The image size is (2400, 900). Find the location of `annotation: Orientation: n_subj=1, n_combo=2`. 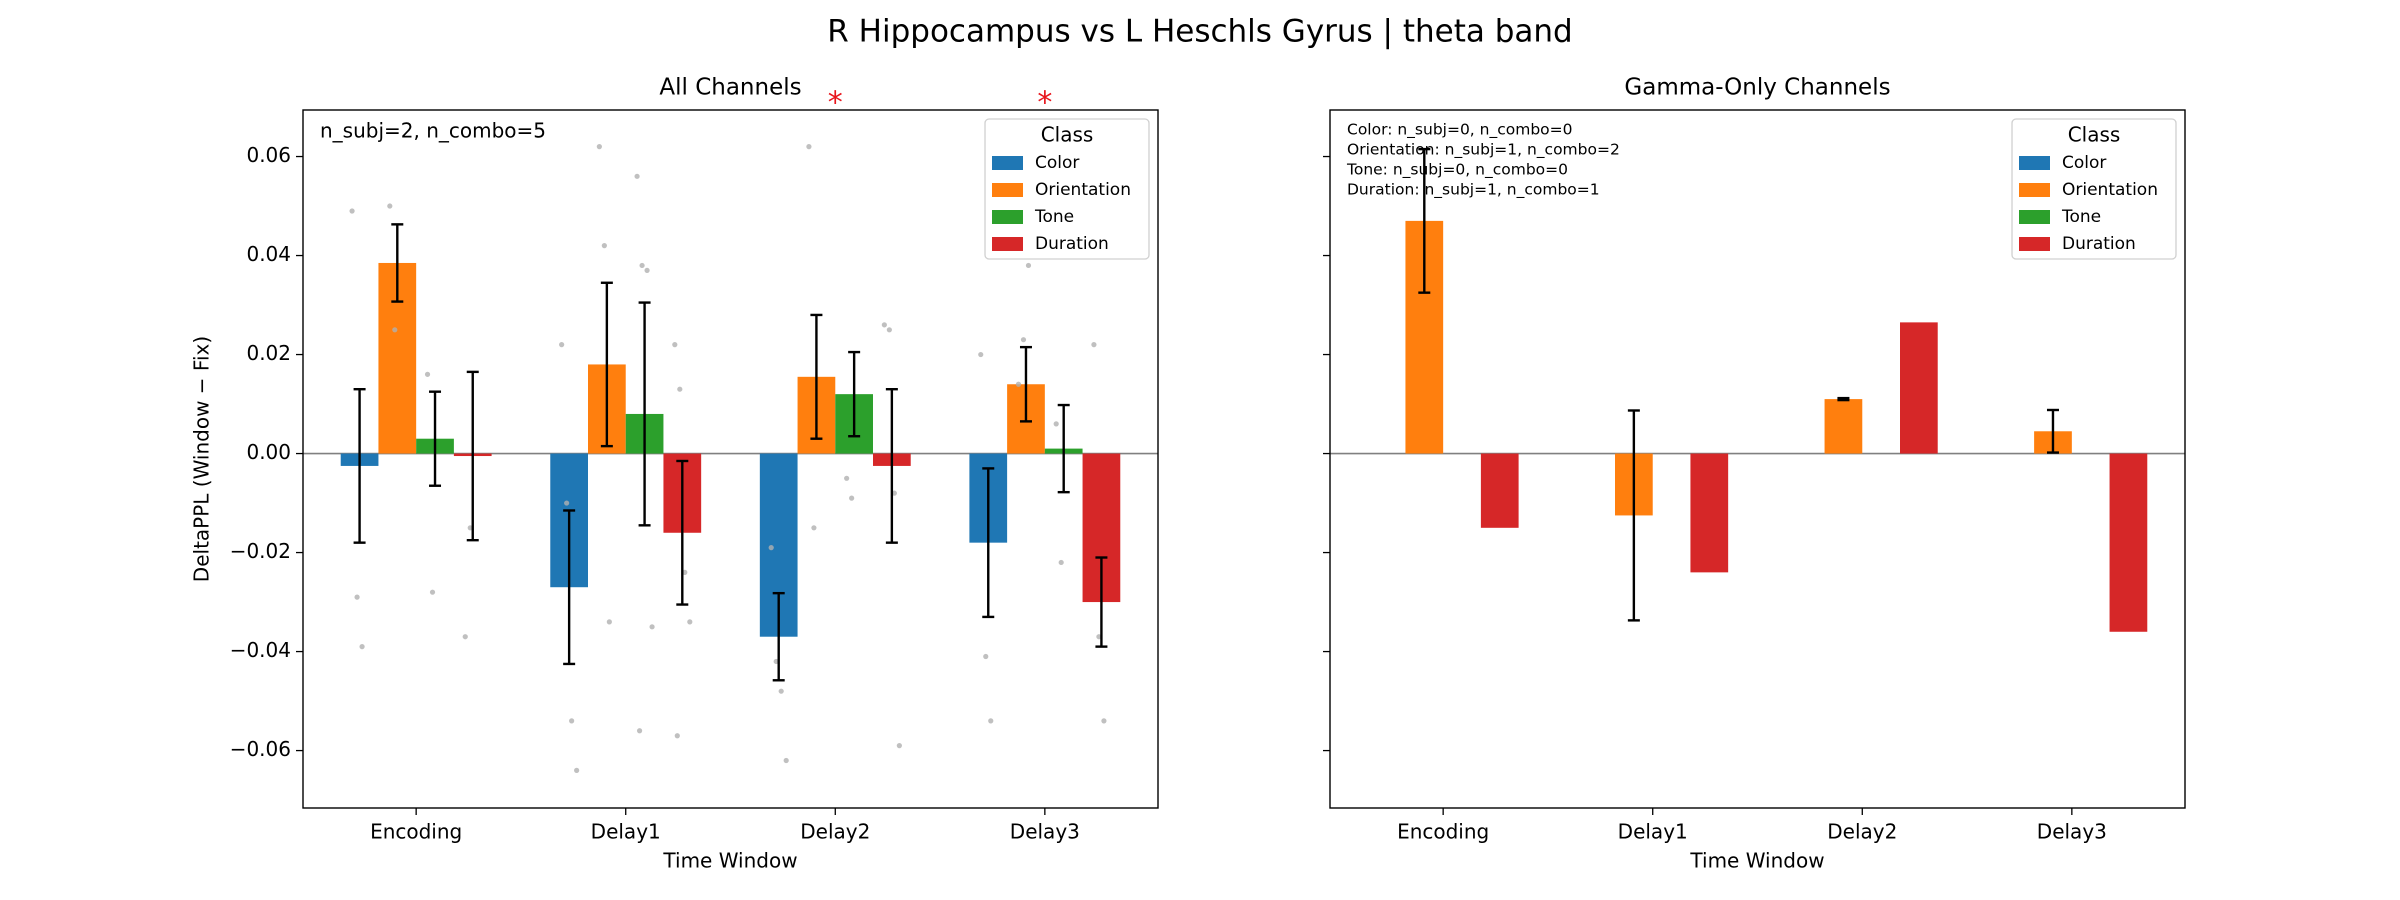

annotation: Orientation: n_subj=1, n_combo=2 is located at coordinates (1483, 150).